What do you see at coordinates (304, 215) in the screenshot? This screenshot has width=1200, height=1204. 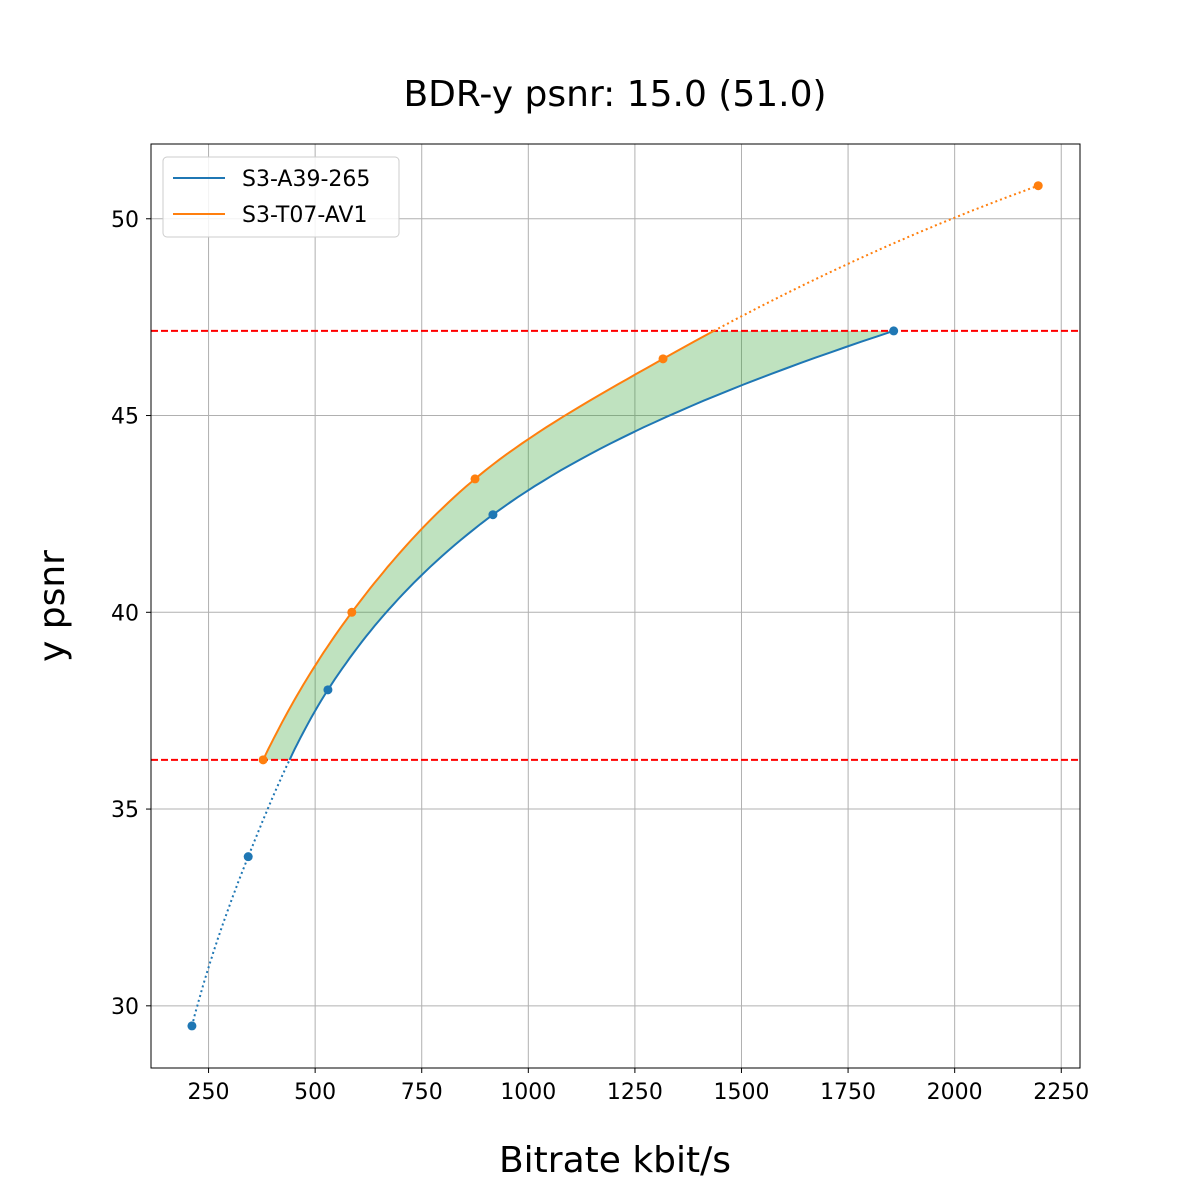 I see `legend-label: S3-T07-AV1` at bounding box center [304, 215].